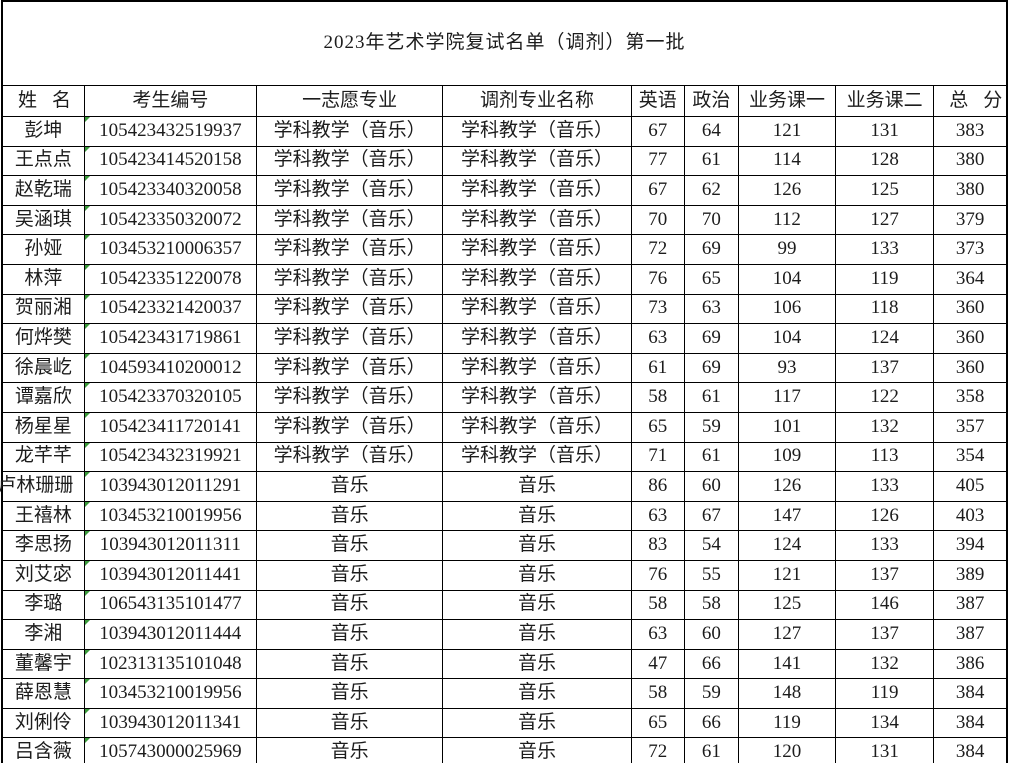 This screenshot has height=763, width=1009. Describe the element at coordinates (787, 397) in the screenshot. I see `cell-course1-score: 117` at that location.